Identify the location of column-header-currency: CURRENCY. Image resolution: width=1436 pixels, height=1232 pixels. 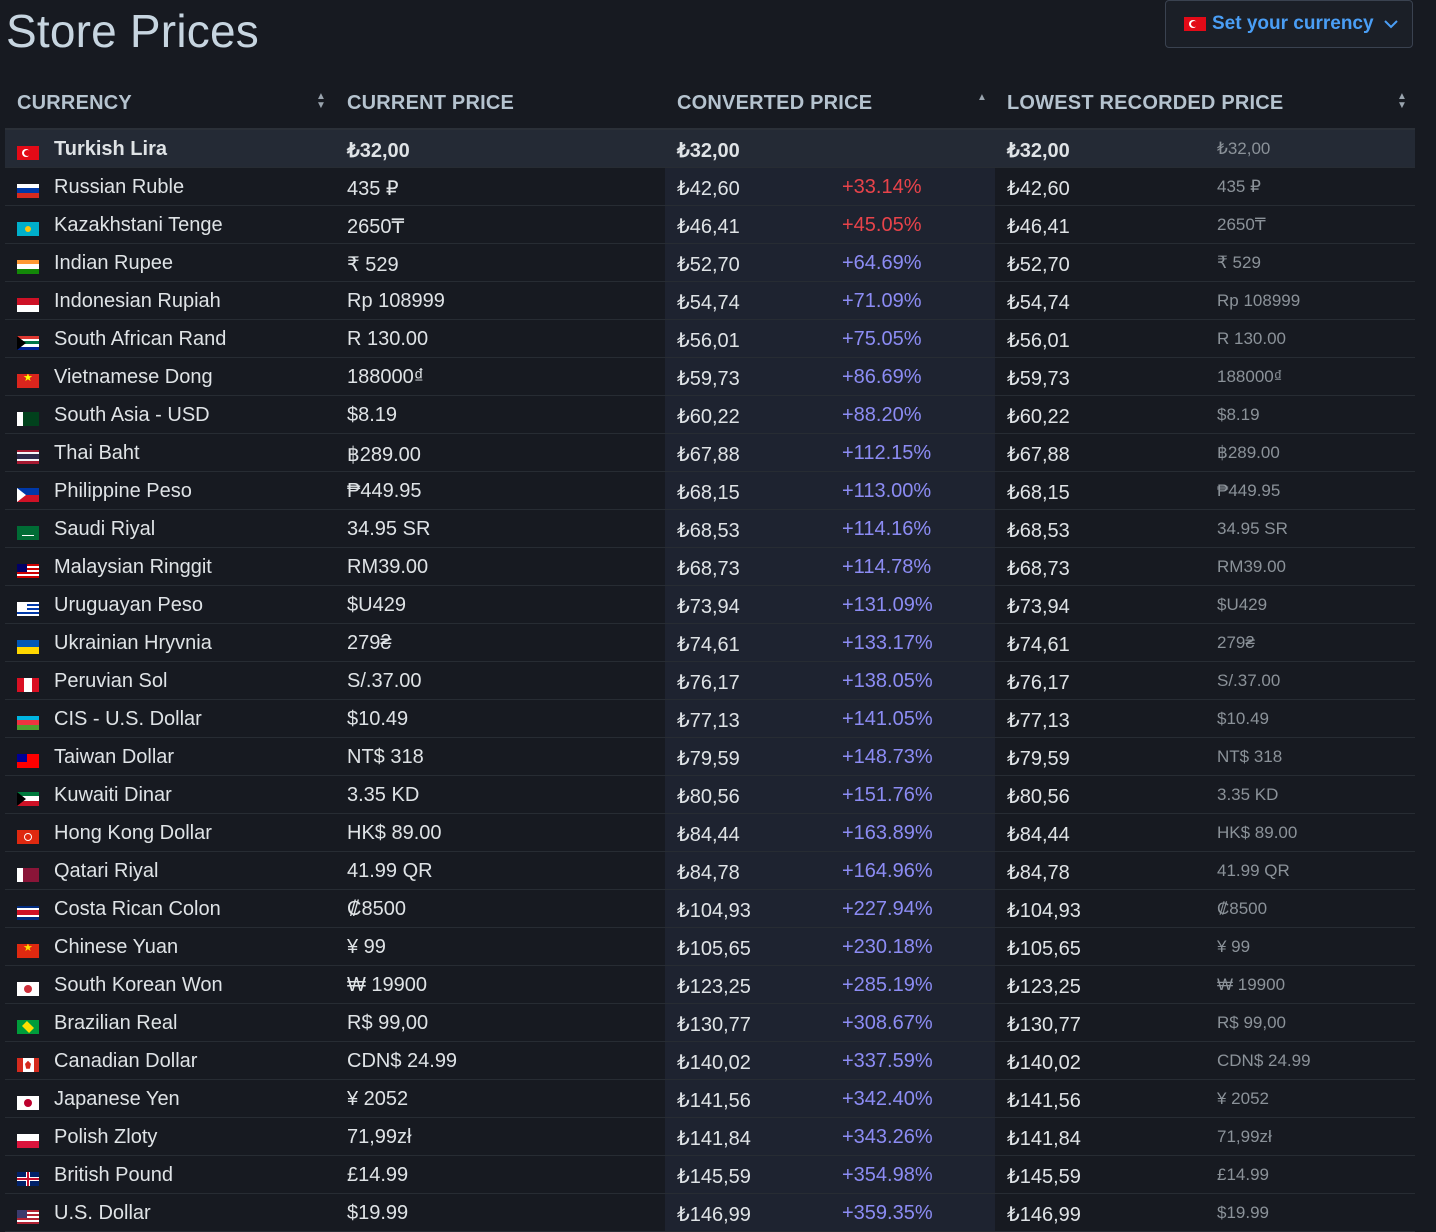
(74, 103).